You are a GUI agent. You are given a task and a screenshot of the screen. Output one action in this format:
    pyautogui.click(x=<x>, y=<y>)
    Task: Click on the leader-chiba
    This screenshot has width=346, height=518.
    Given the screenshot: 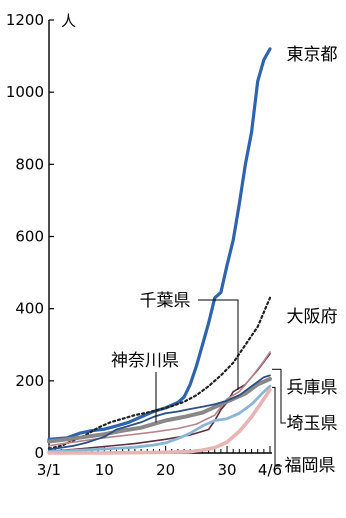 What is the action you would take?
    pyautogui.click(x=218, y=344)
    